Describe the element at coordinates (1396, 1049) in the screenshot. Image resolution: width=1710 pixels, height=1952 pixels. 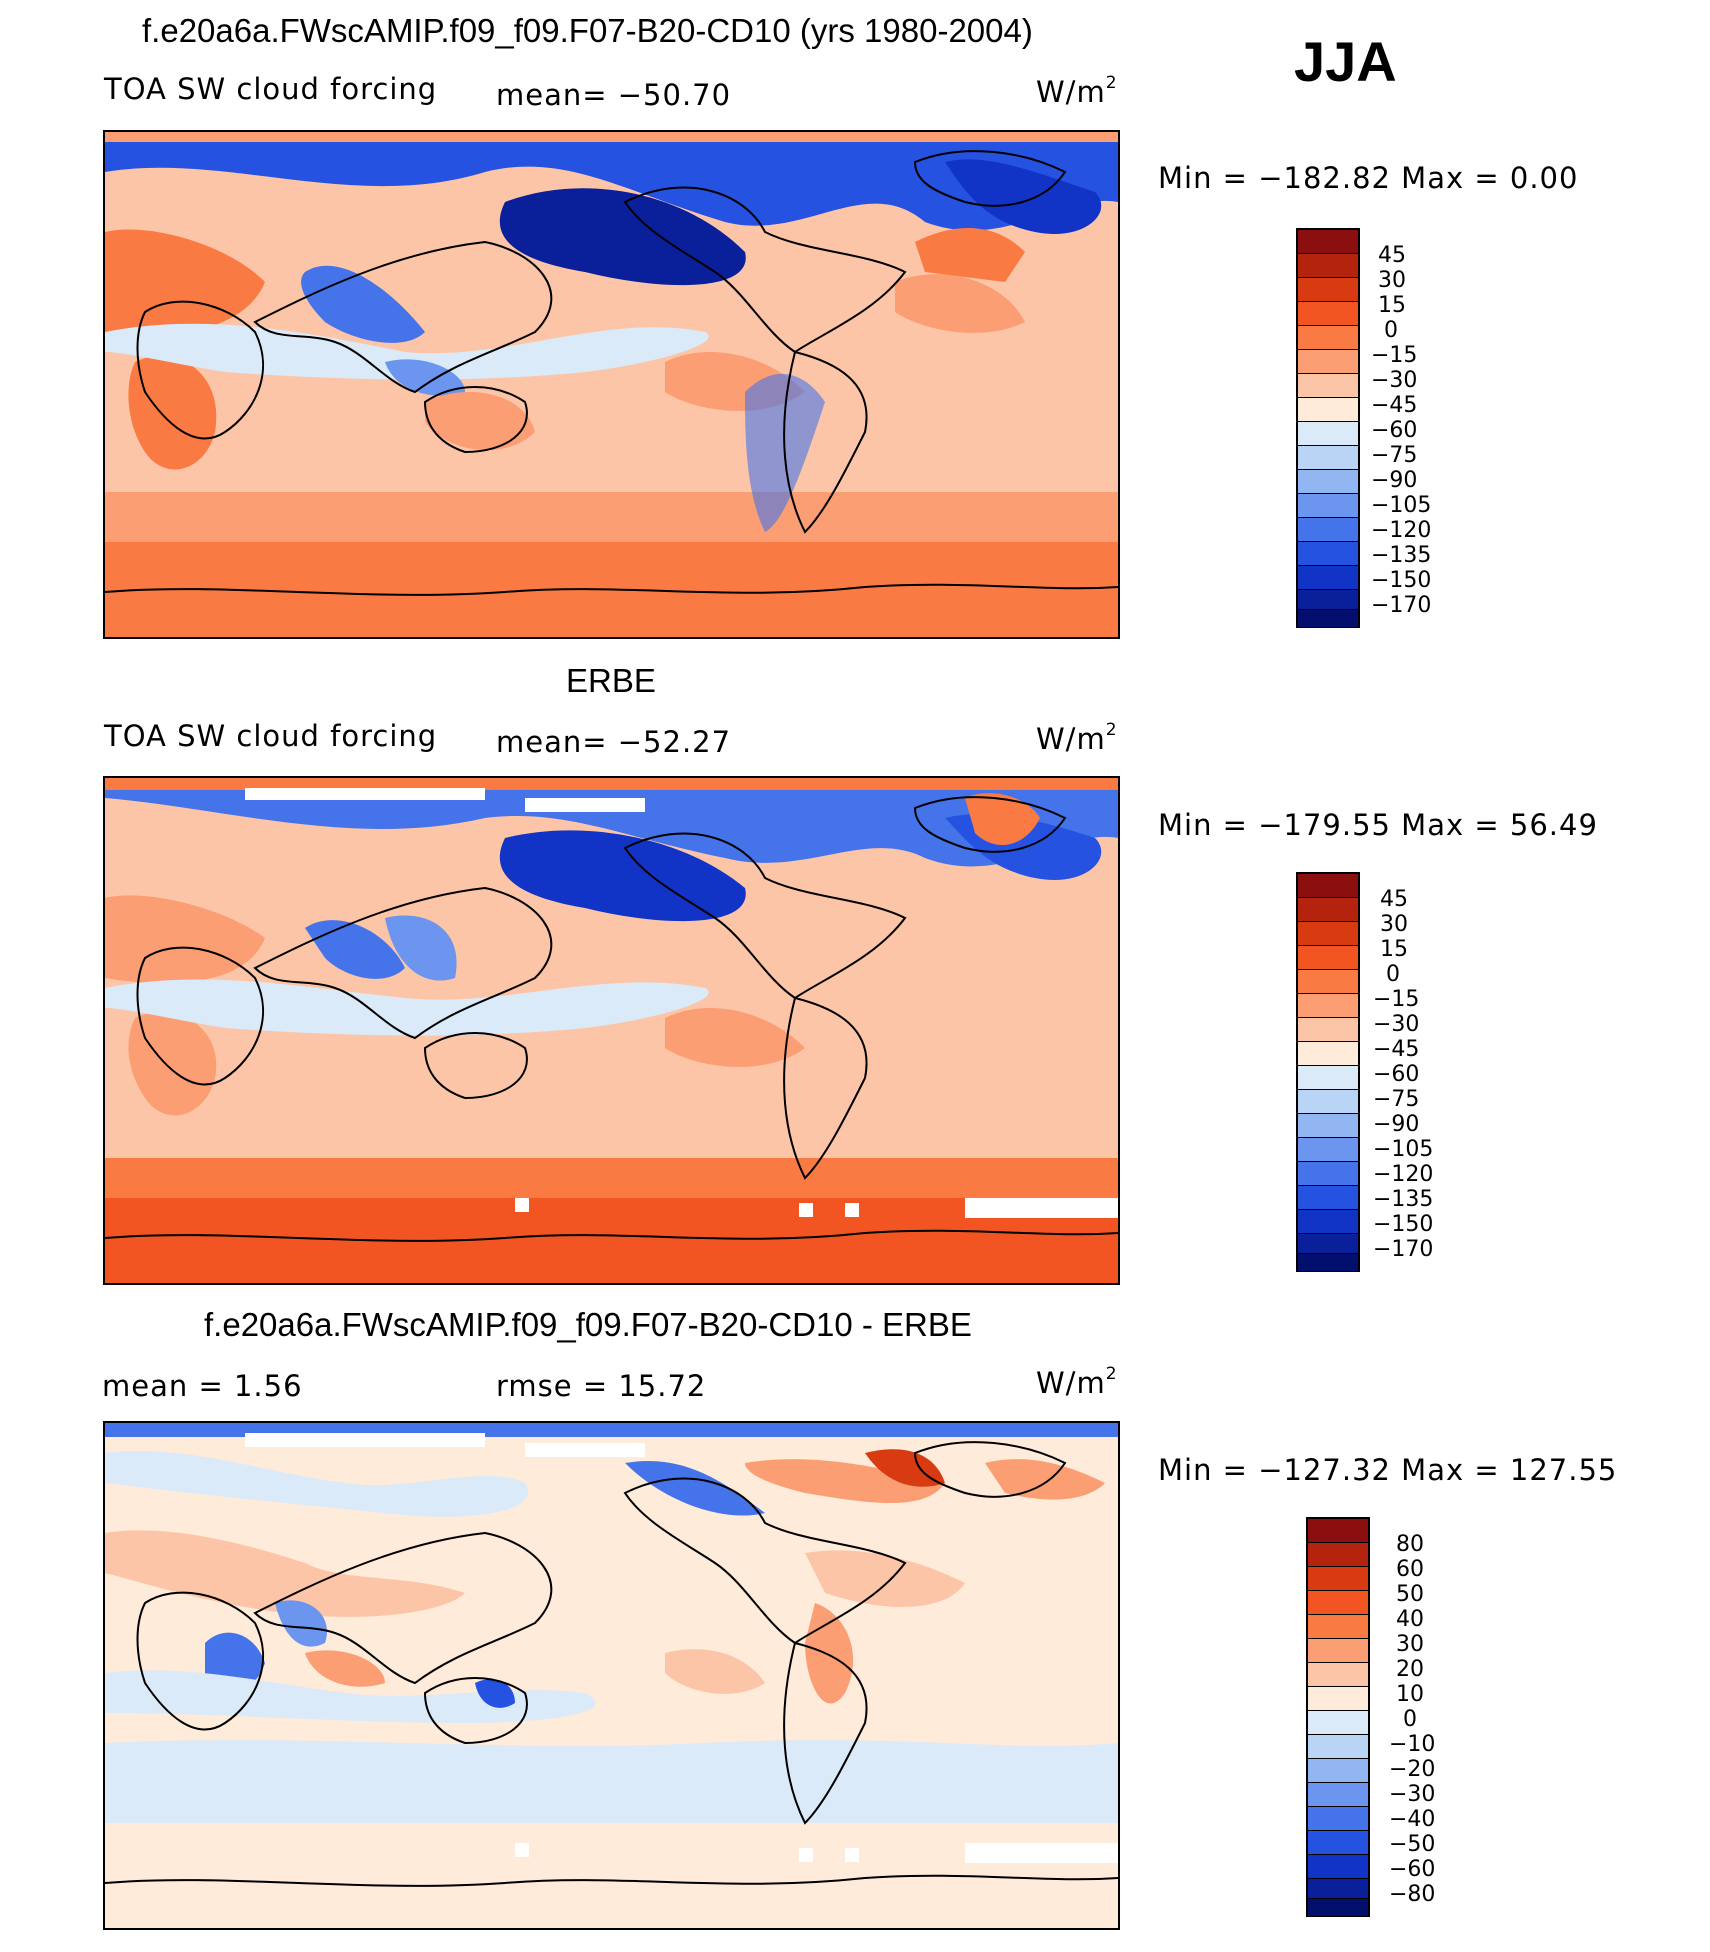
I see `panel2-colorbar-tick: −45` at that location.